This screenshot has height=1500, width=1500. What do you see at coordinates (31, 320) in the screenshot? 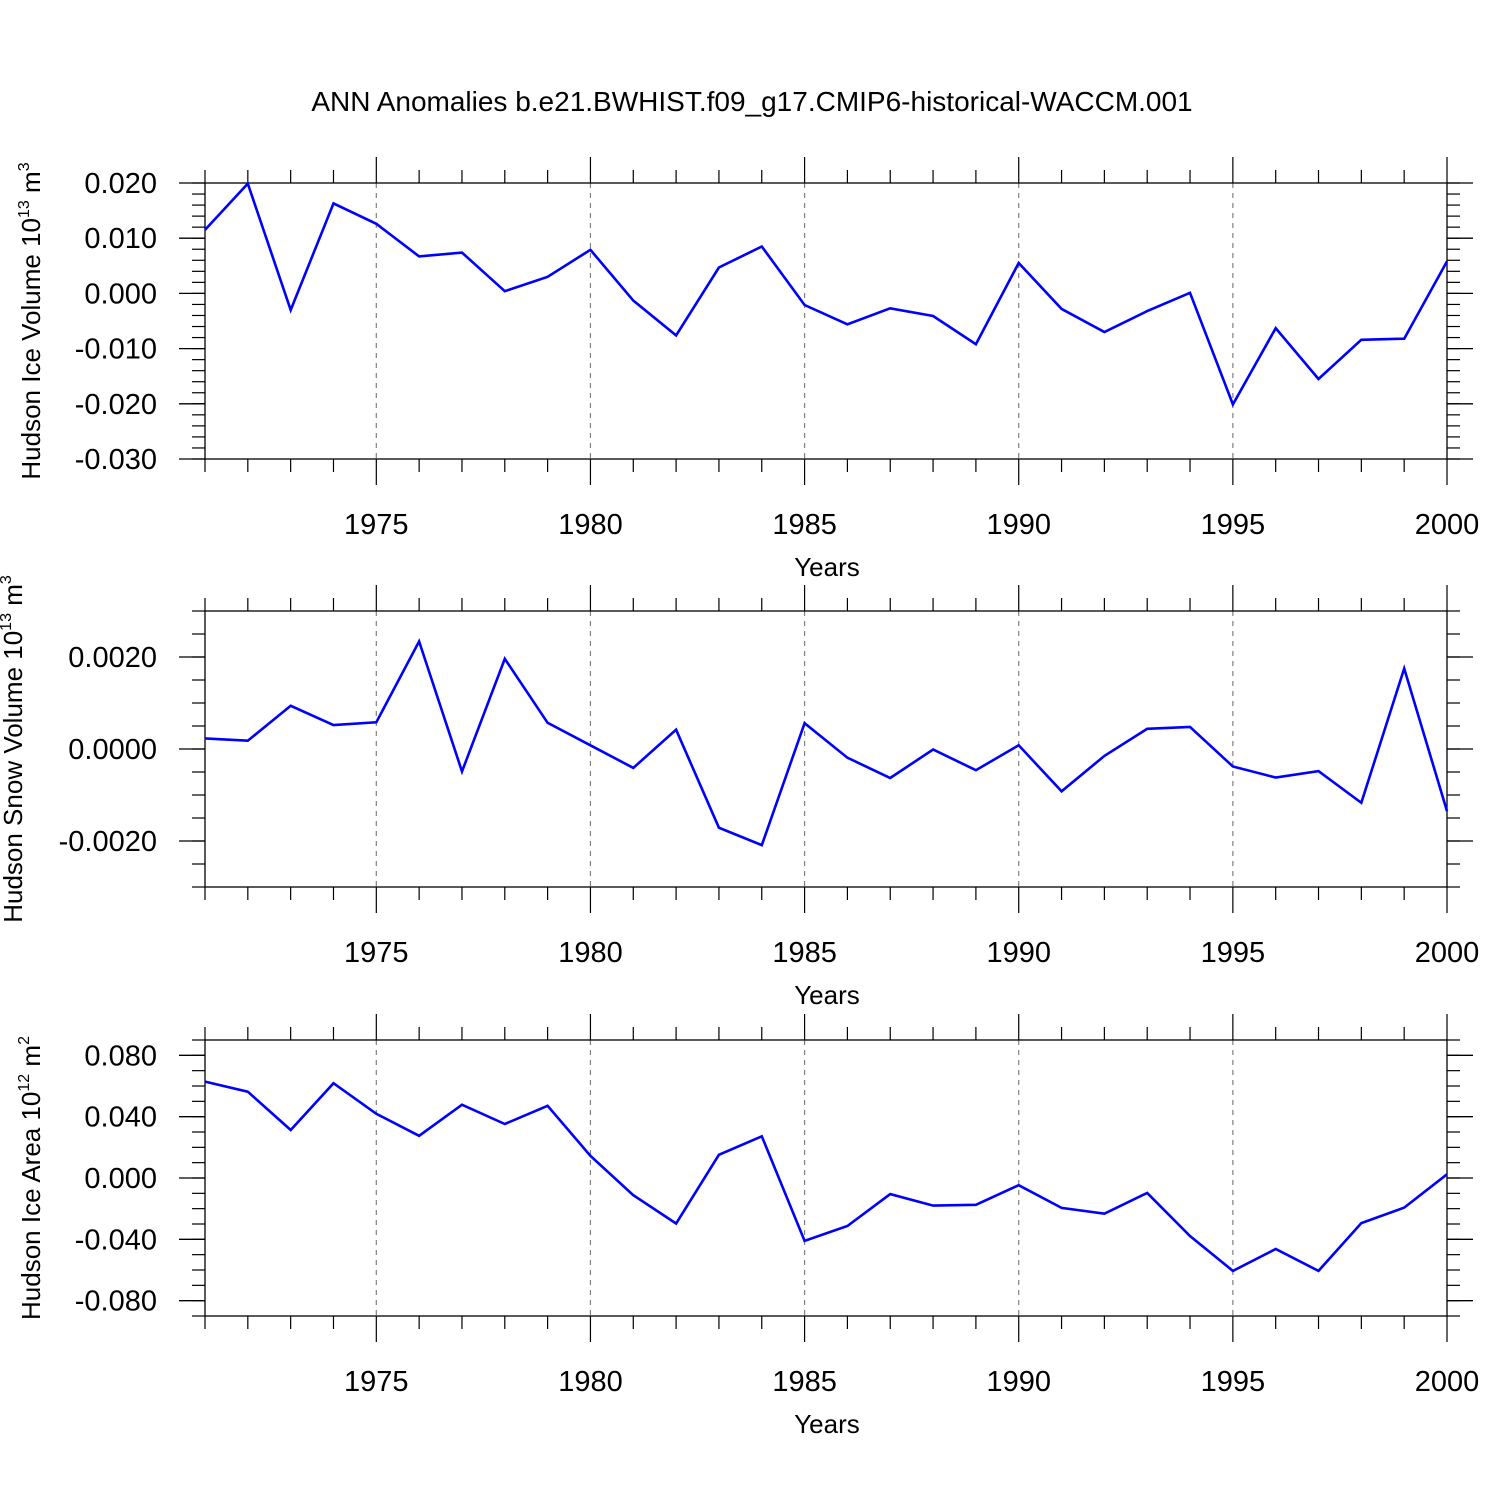
I see `y-axis-title: Hudson Ice Volume 1013 m3` at bounding box center [31, 320].